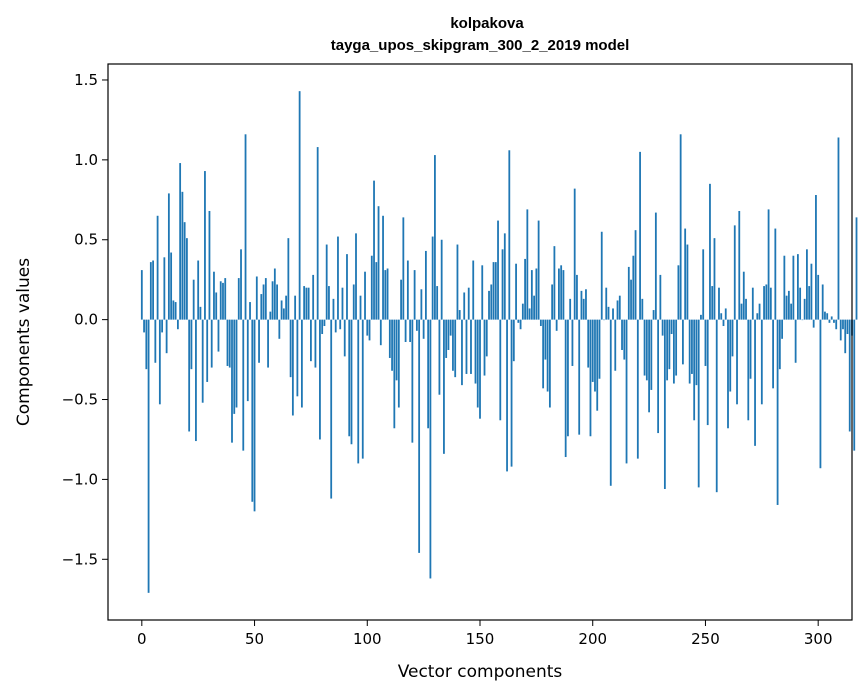 The width and height of the screenshot is (867, 696). I want to click on y-tick-label: 0.5, so click(86, 240).